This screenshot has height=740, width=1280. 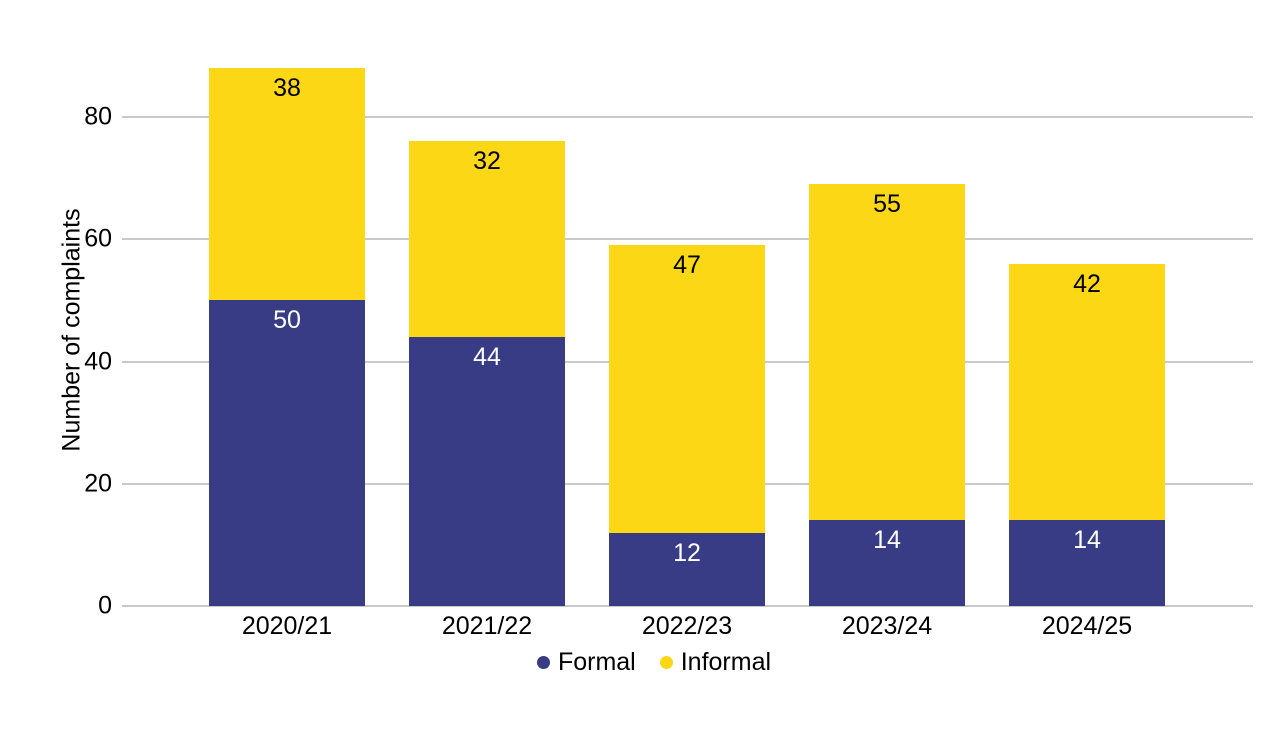 I want to click on y-tick-label-80: 80, so click(x=98, y=116).